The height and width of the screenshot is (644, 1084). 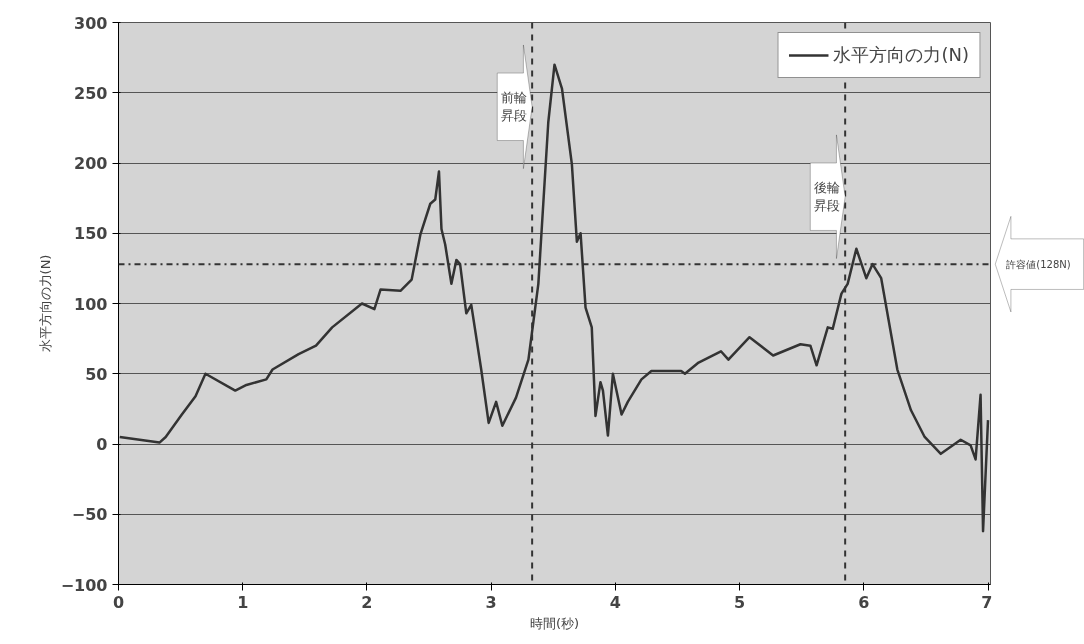 I want to click on x-tick-label: 3, so click(x=491, y=602).